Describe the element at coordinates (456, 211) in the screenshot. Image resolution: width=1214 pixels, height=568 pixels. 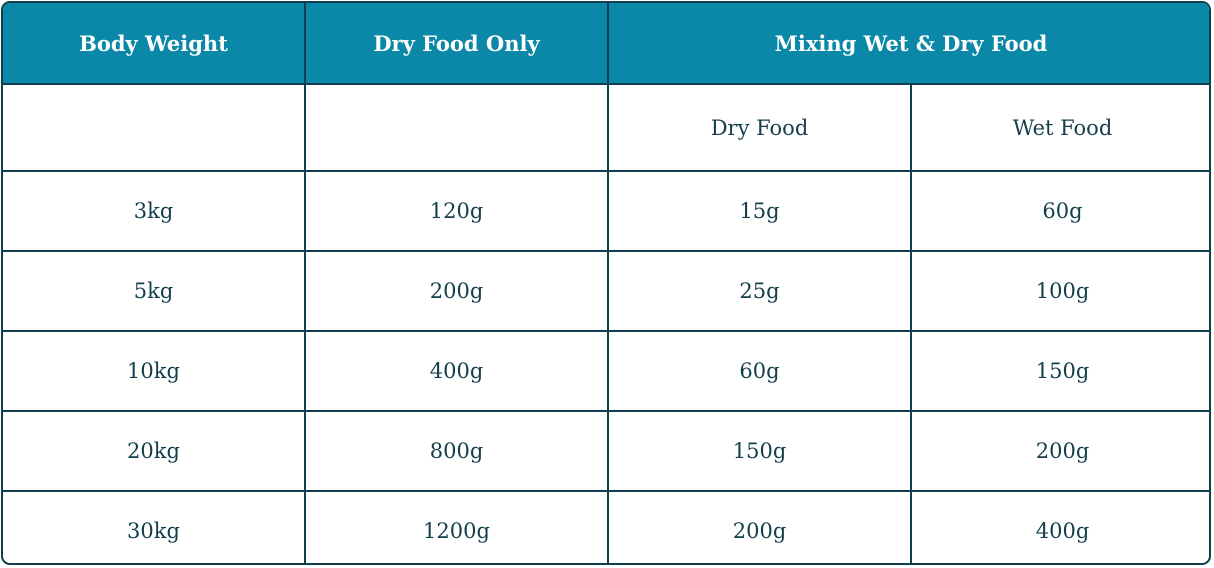
I see `data-cell: 120g` at that location.